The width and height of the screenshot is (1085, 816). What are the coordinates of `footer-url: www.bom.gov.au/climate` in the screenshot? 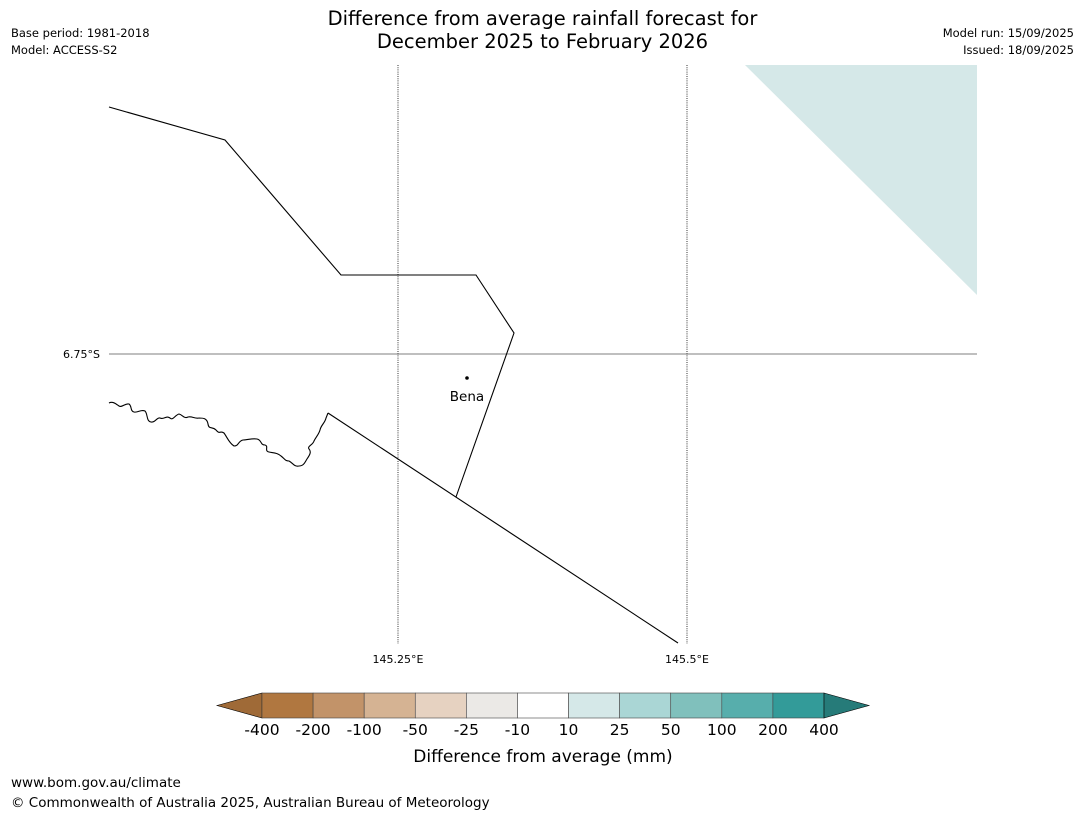 It's located at (96, 783).